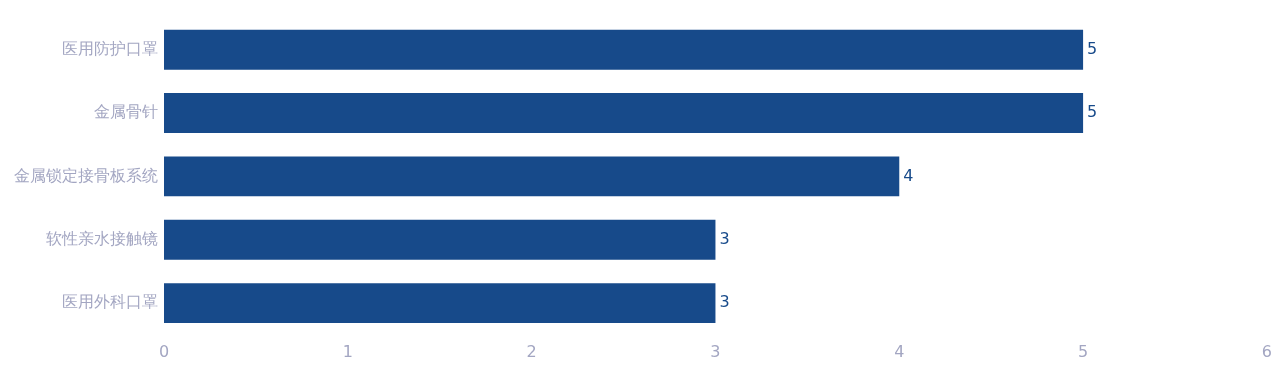 This screenshot has width=1280, height=382. What do you see at coordinates (347, 351) in the screenshot?
I see `x-tick-label: 1` at bounding box center [347, 351].